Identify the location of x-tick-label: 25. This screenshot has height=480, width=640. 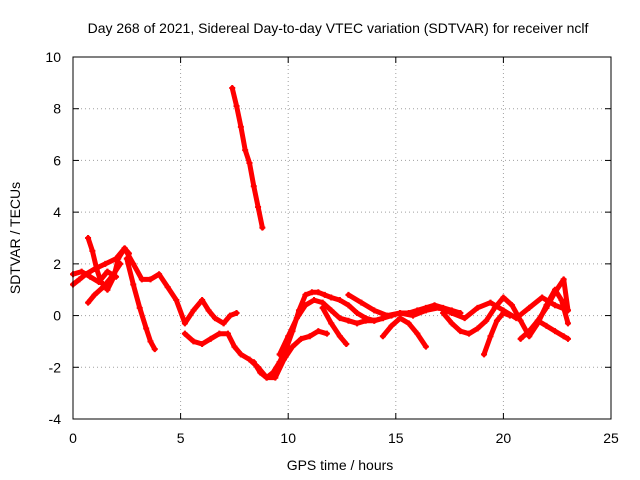
(611, 438).